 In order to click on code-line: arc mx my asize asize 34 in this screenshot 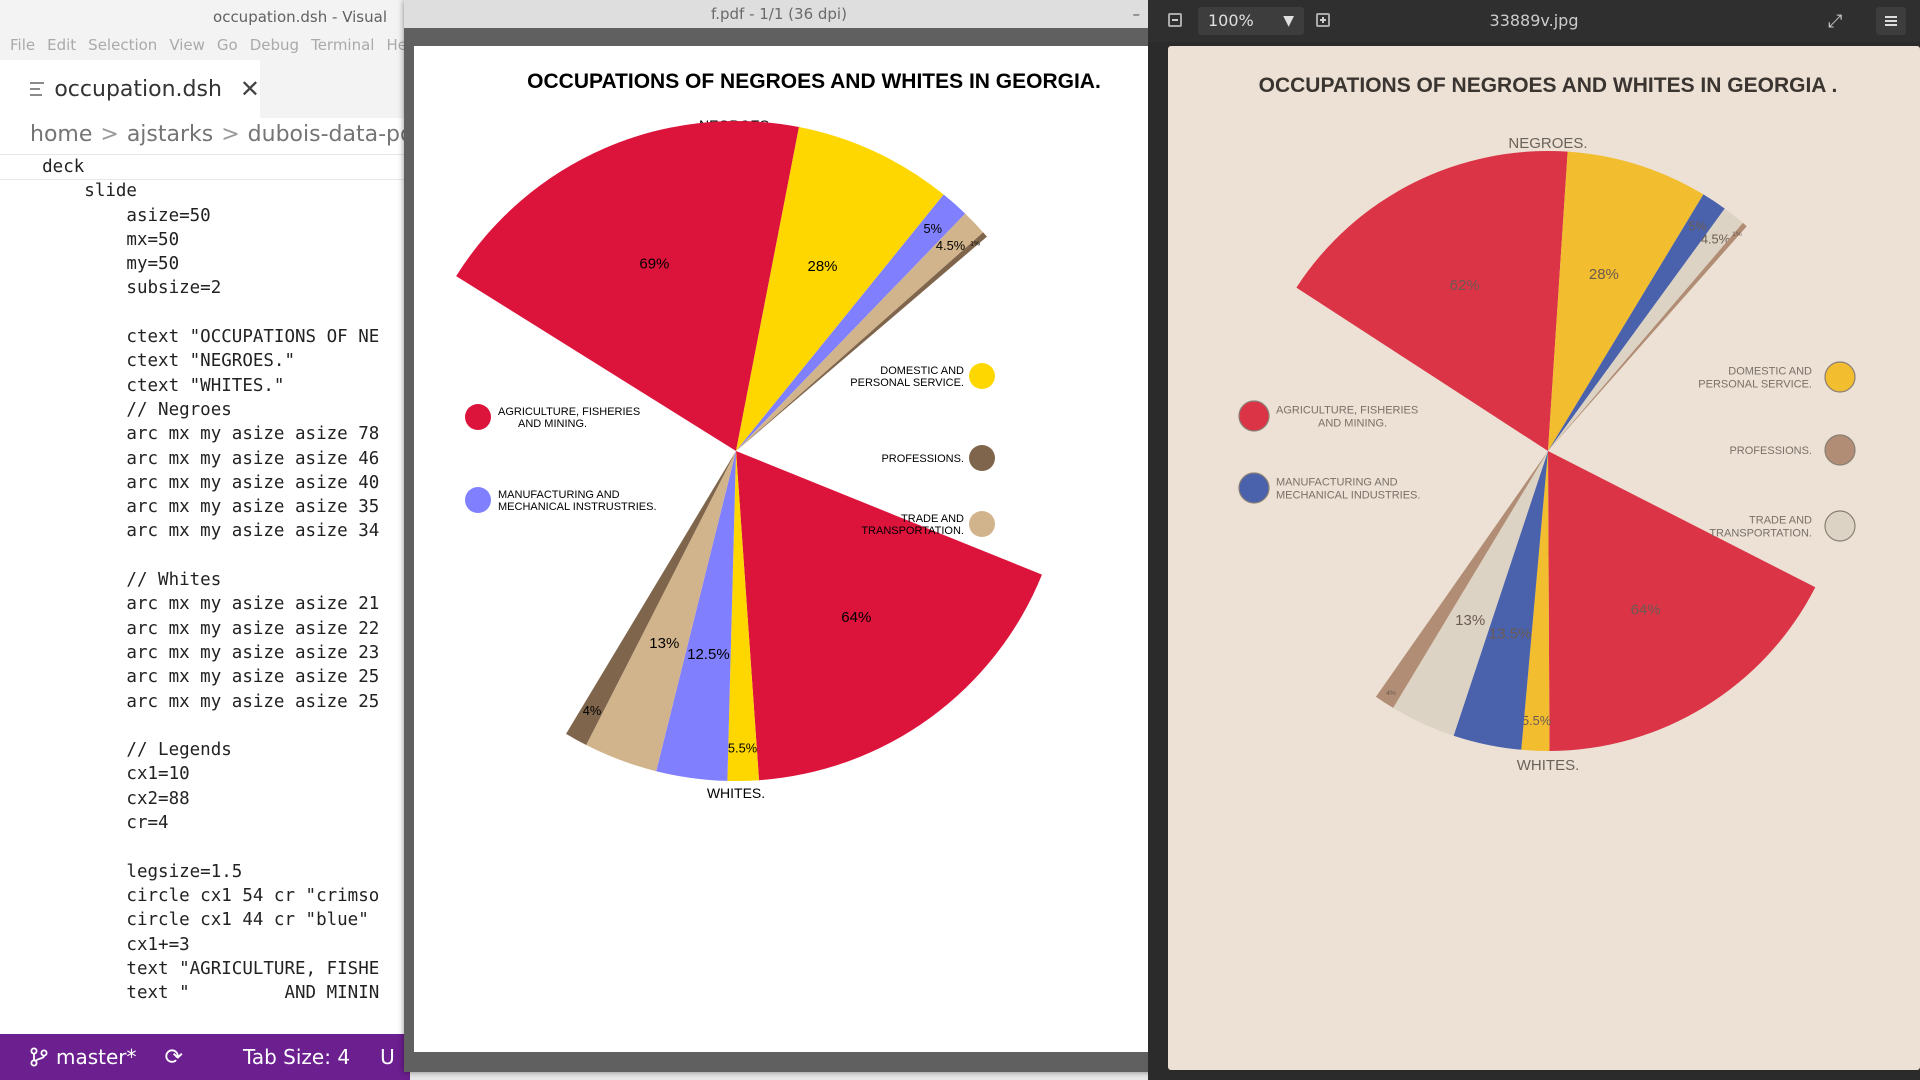, I will do `click(190, 531)`.